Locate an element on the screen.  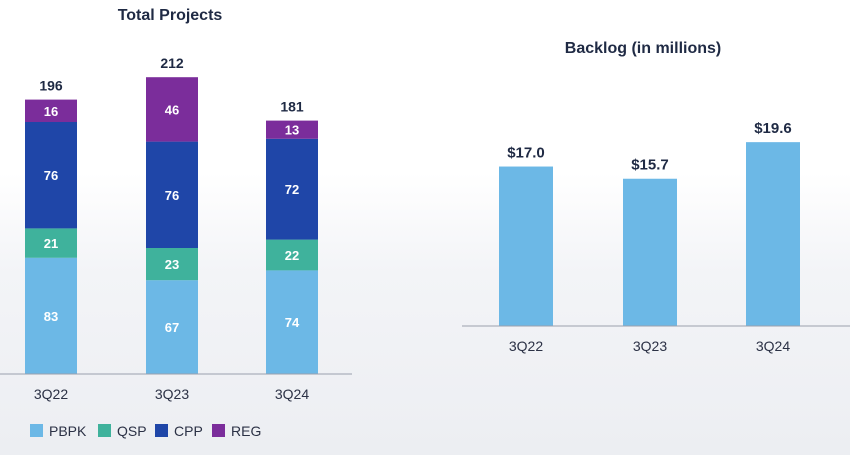
bar-segment-qsp-3q24 is located at coordinates (292, 255).